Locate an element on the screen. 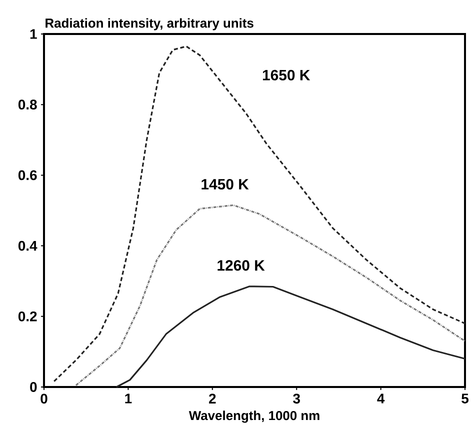 The width and height of the screenshot is (473, 446). x-tick-label: 4 is located at coordinates (381, 399).